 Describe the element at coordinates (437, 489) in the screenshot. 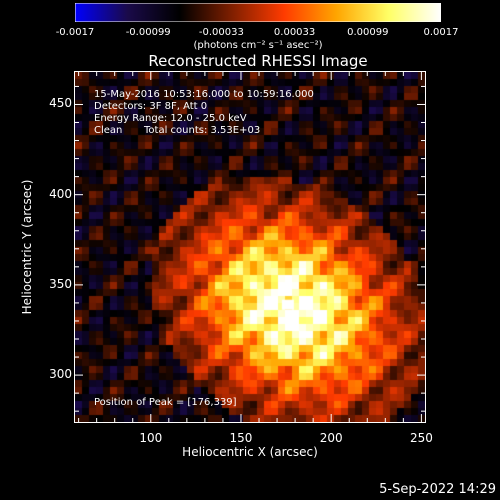

I see `footer-date: 5-Sep-2022 14:29` at that location.